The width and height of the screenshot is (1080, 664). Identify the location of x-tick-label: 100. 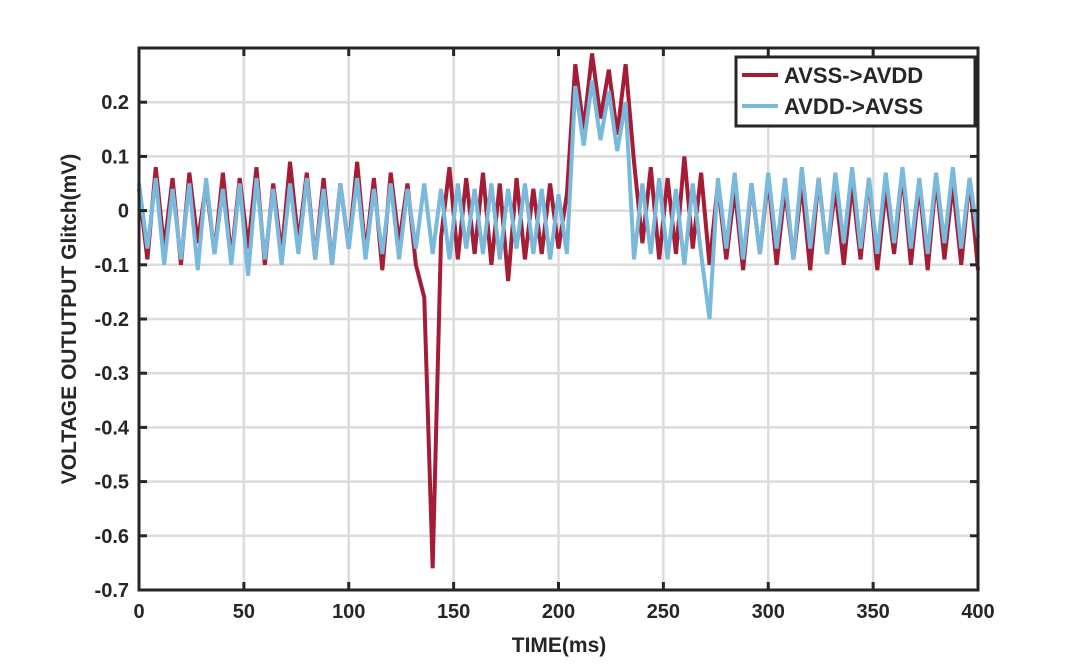
(348, 612).